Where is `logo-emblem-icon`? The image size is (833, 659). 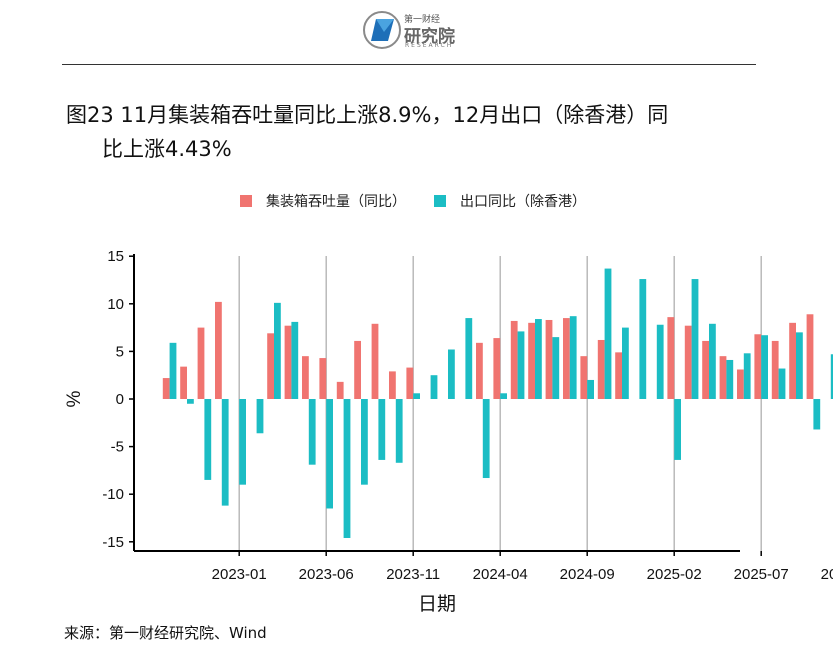
logo-emblem-icon is located at coordinates (382, 30).